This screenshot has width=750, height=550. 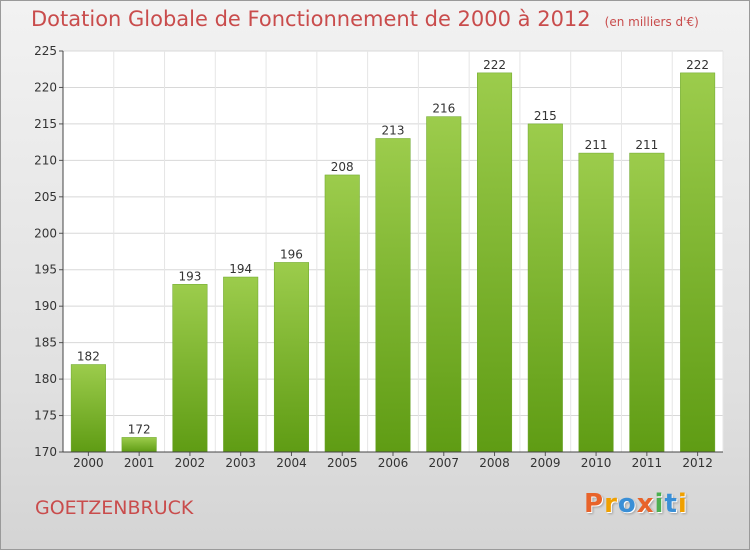 What do you see at coordinates (291, 463) in the screenshot?
I see `x-tick-label-2004: 2004` at bounding box center [291, 463].